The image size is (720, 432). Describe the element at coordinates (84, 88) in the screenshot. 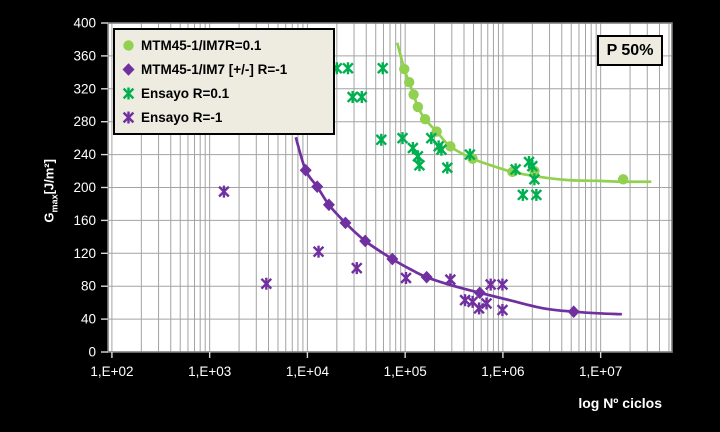

I see `y-axis-tick-label: 320` at that location.